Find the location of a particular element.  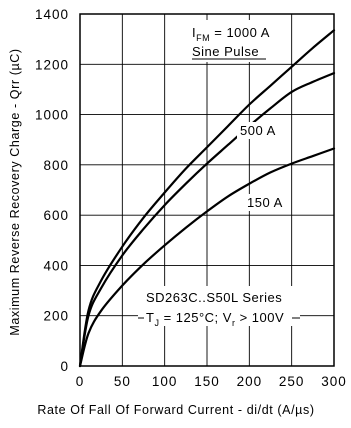

x-tick-label: 50 is located at coordinates (122, 381).